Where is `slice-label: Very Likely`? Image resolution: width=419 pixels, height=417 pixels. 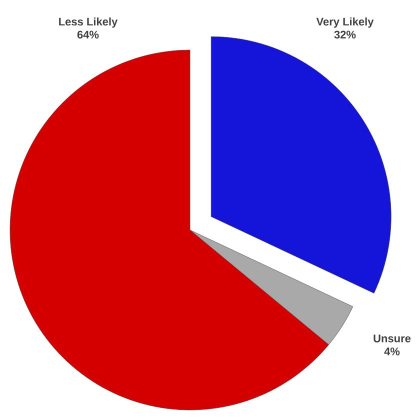 slice-label: Very Likely is located at coordinates (345, 22).